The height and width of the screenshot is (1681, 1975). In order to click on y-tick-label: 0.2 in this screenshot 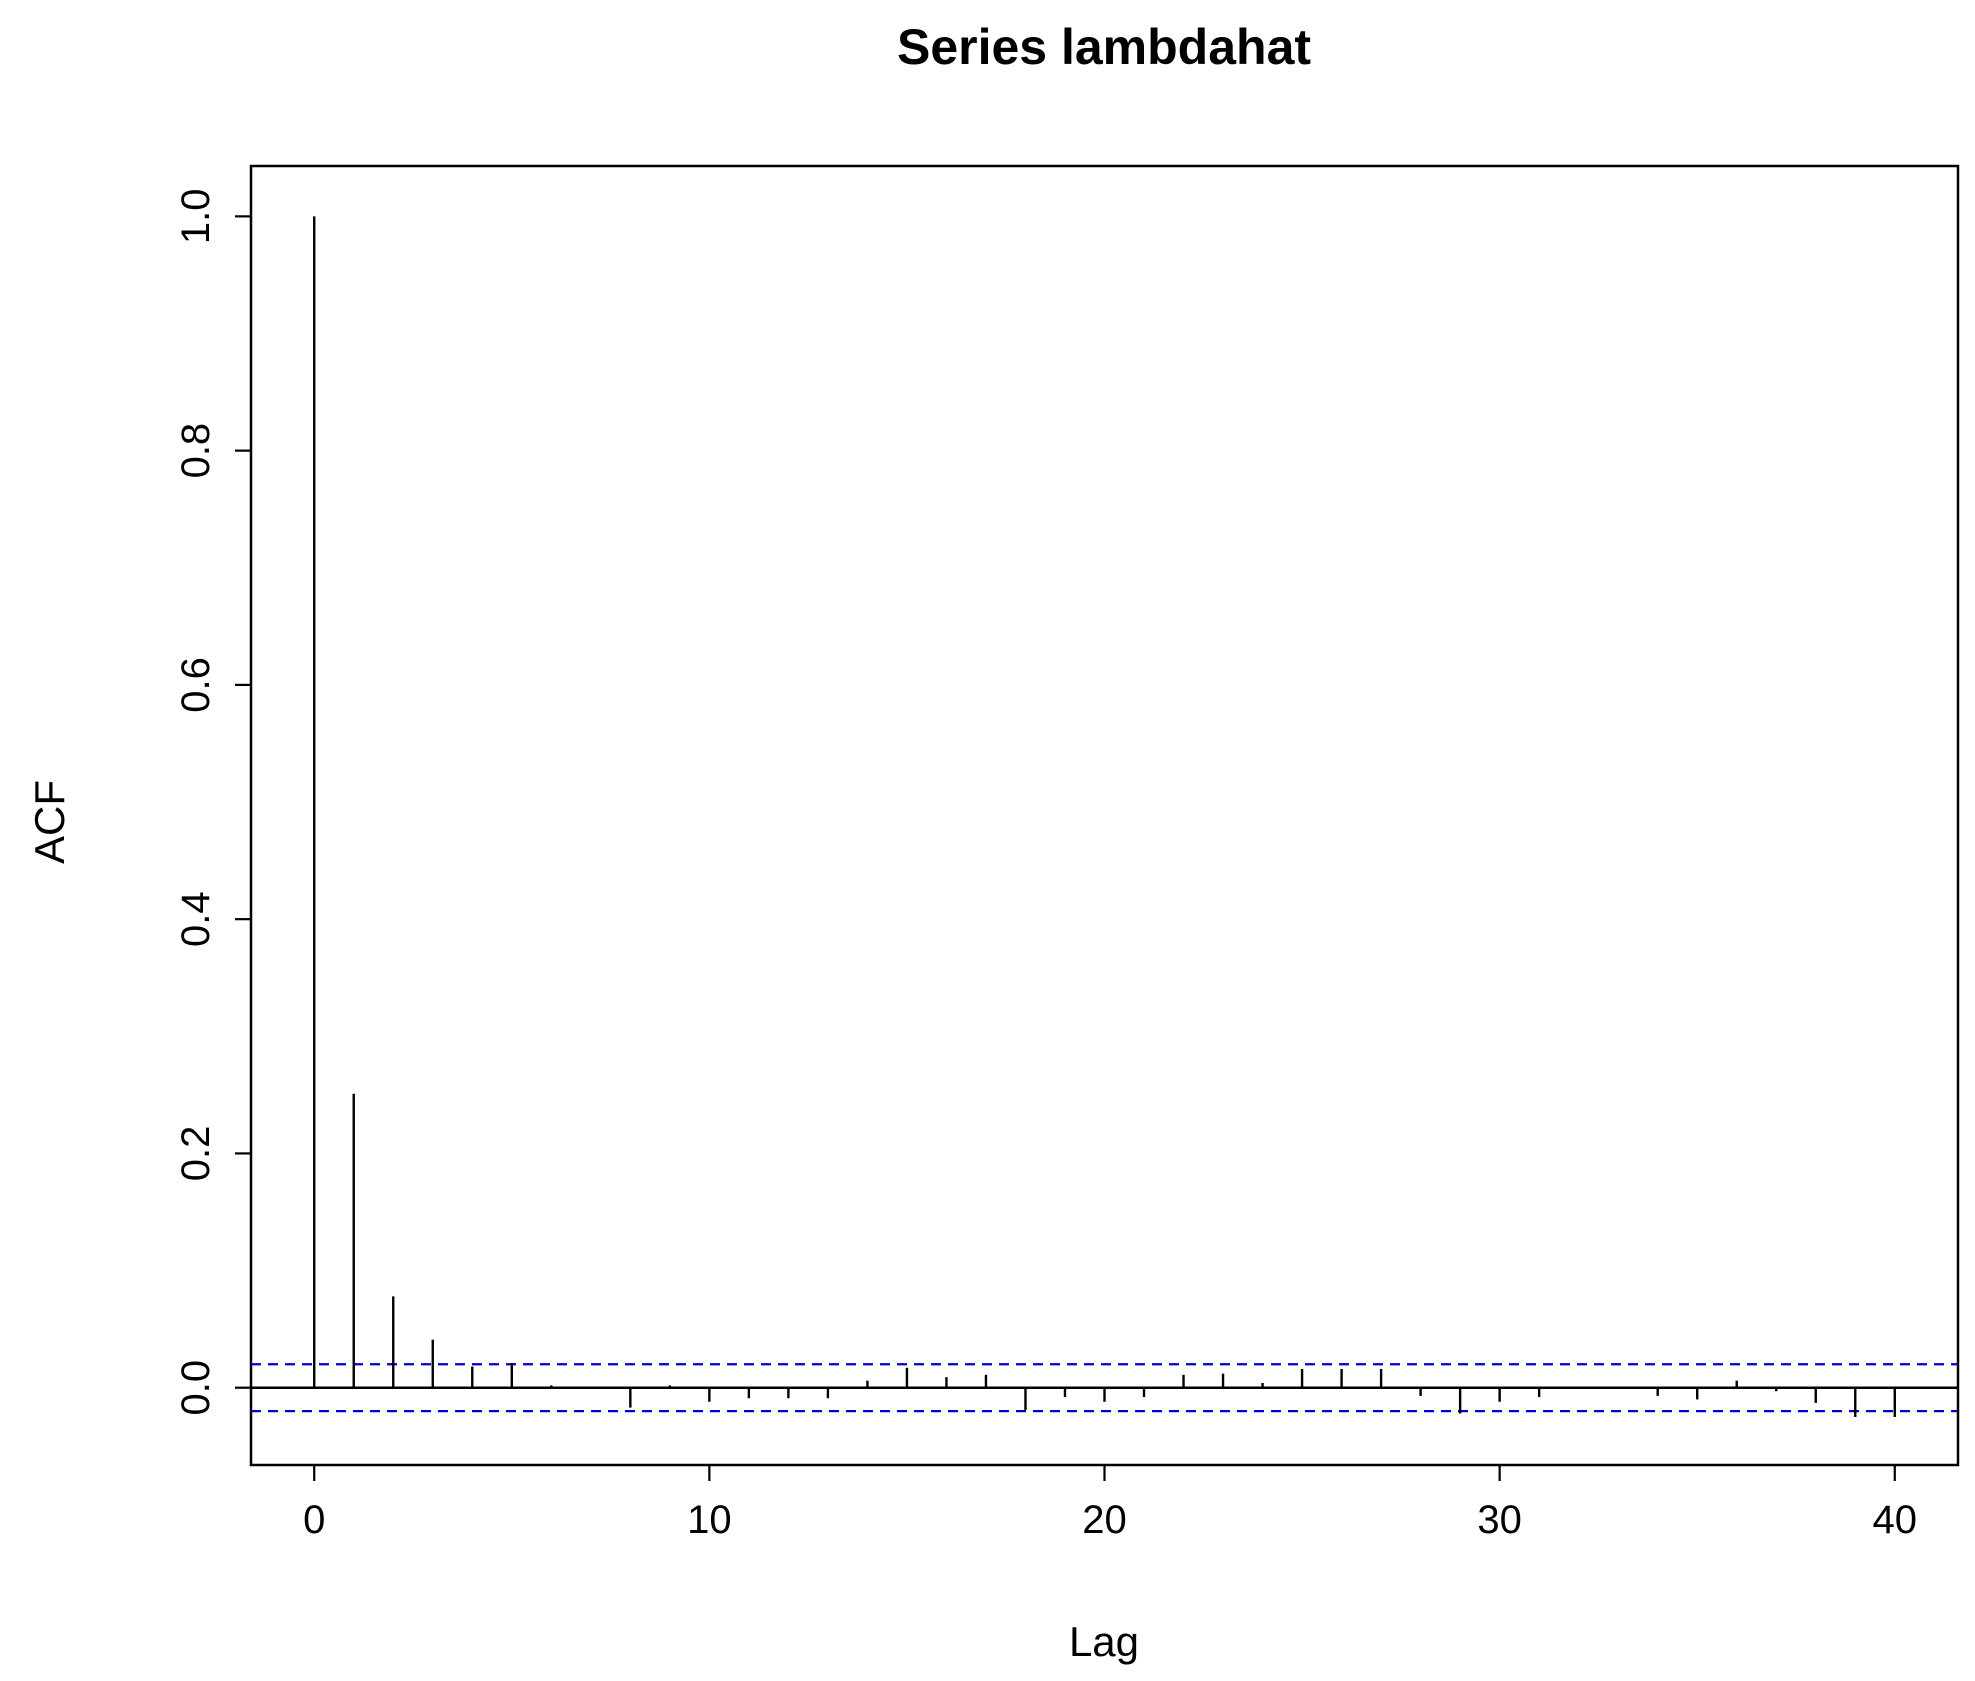, I will do `click(196, 1154)`.